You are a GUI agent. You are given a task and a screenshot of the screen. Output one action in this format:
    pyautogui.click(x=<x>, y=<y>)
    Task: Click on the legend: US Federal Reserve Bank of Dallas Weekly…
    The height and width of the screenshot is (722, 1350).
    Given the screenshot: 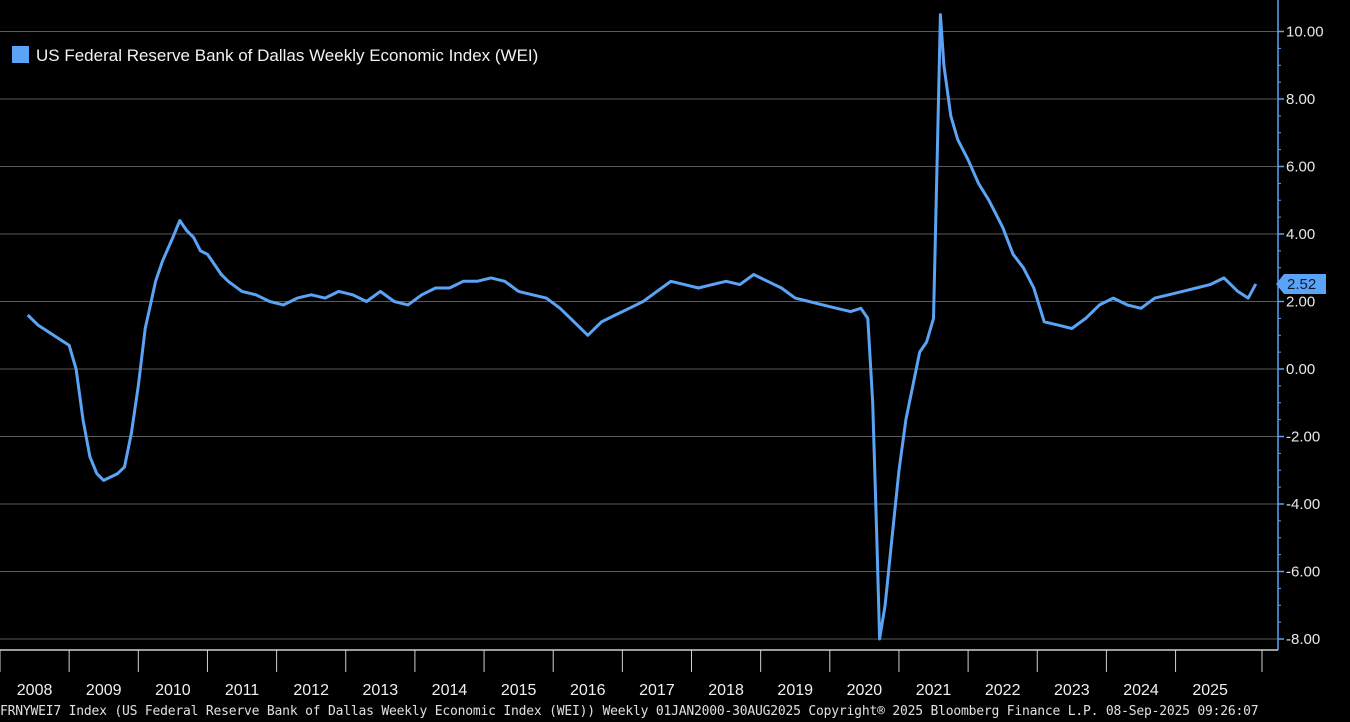 What is the action you would take?
    pyautogui.click(x=310, y=54)
    